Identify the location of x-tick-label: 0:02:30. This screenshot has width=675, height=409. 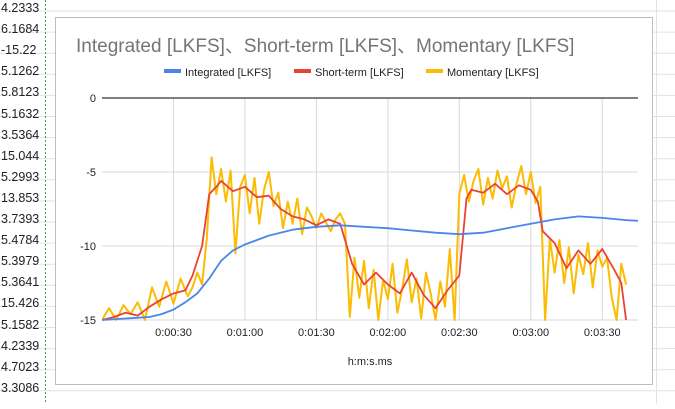
(459, 333).